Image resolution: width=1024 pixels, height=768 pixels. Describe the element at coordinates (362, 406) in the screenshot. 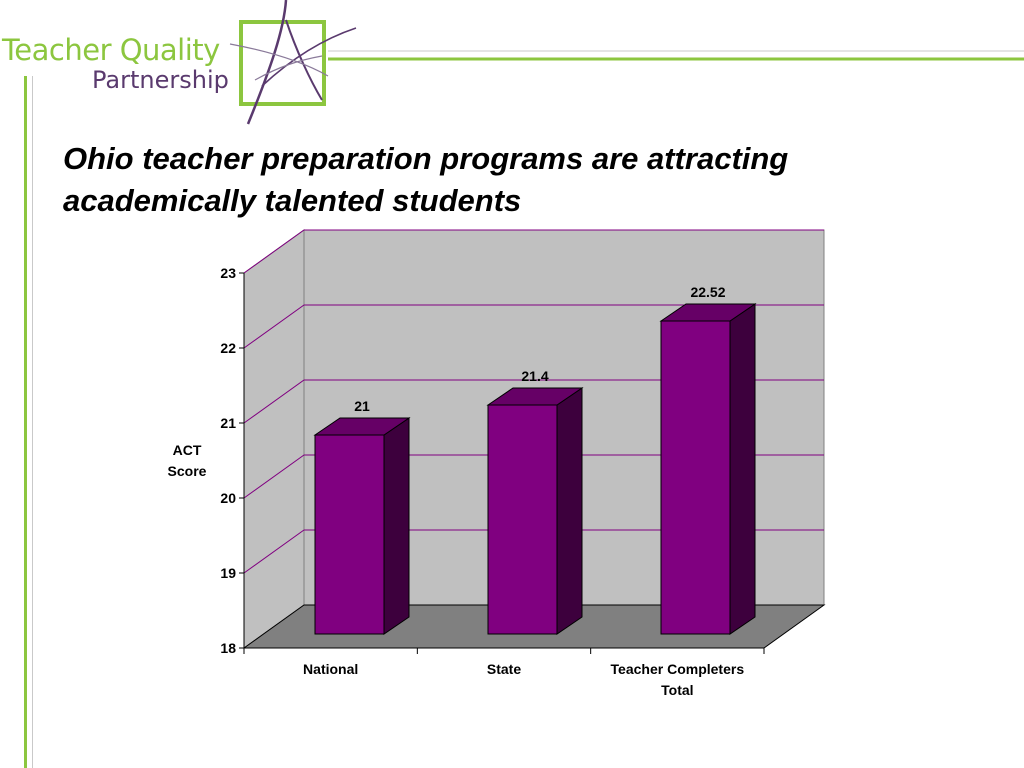

I see `data-label: 21` at that location.